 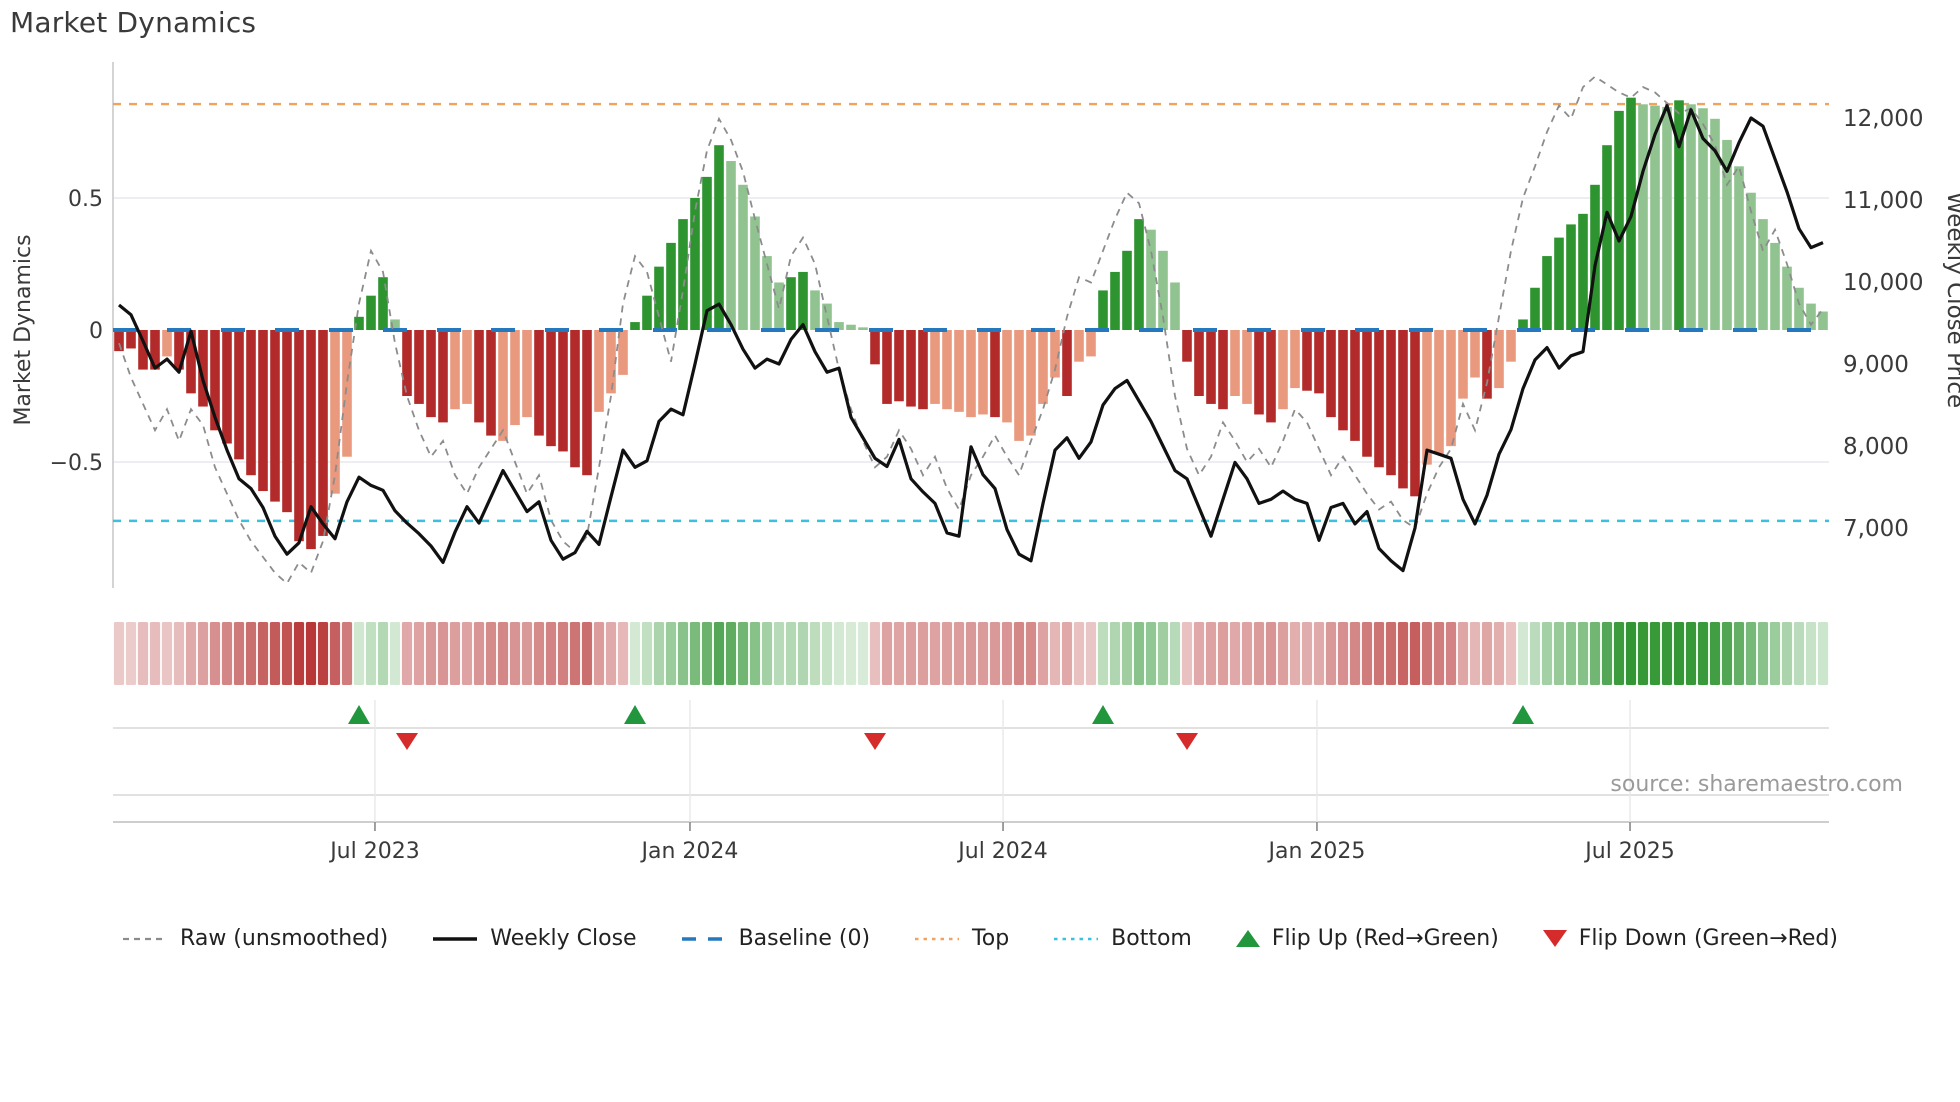 I want to click on x-axis-tick-label: Jul 2024, so click(x=1002, y=851).